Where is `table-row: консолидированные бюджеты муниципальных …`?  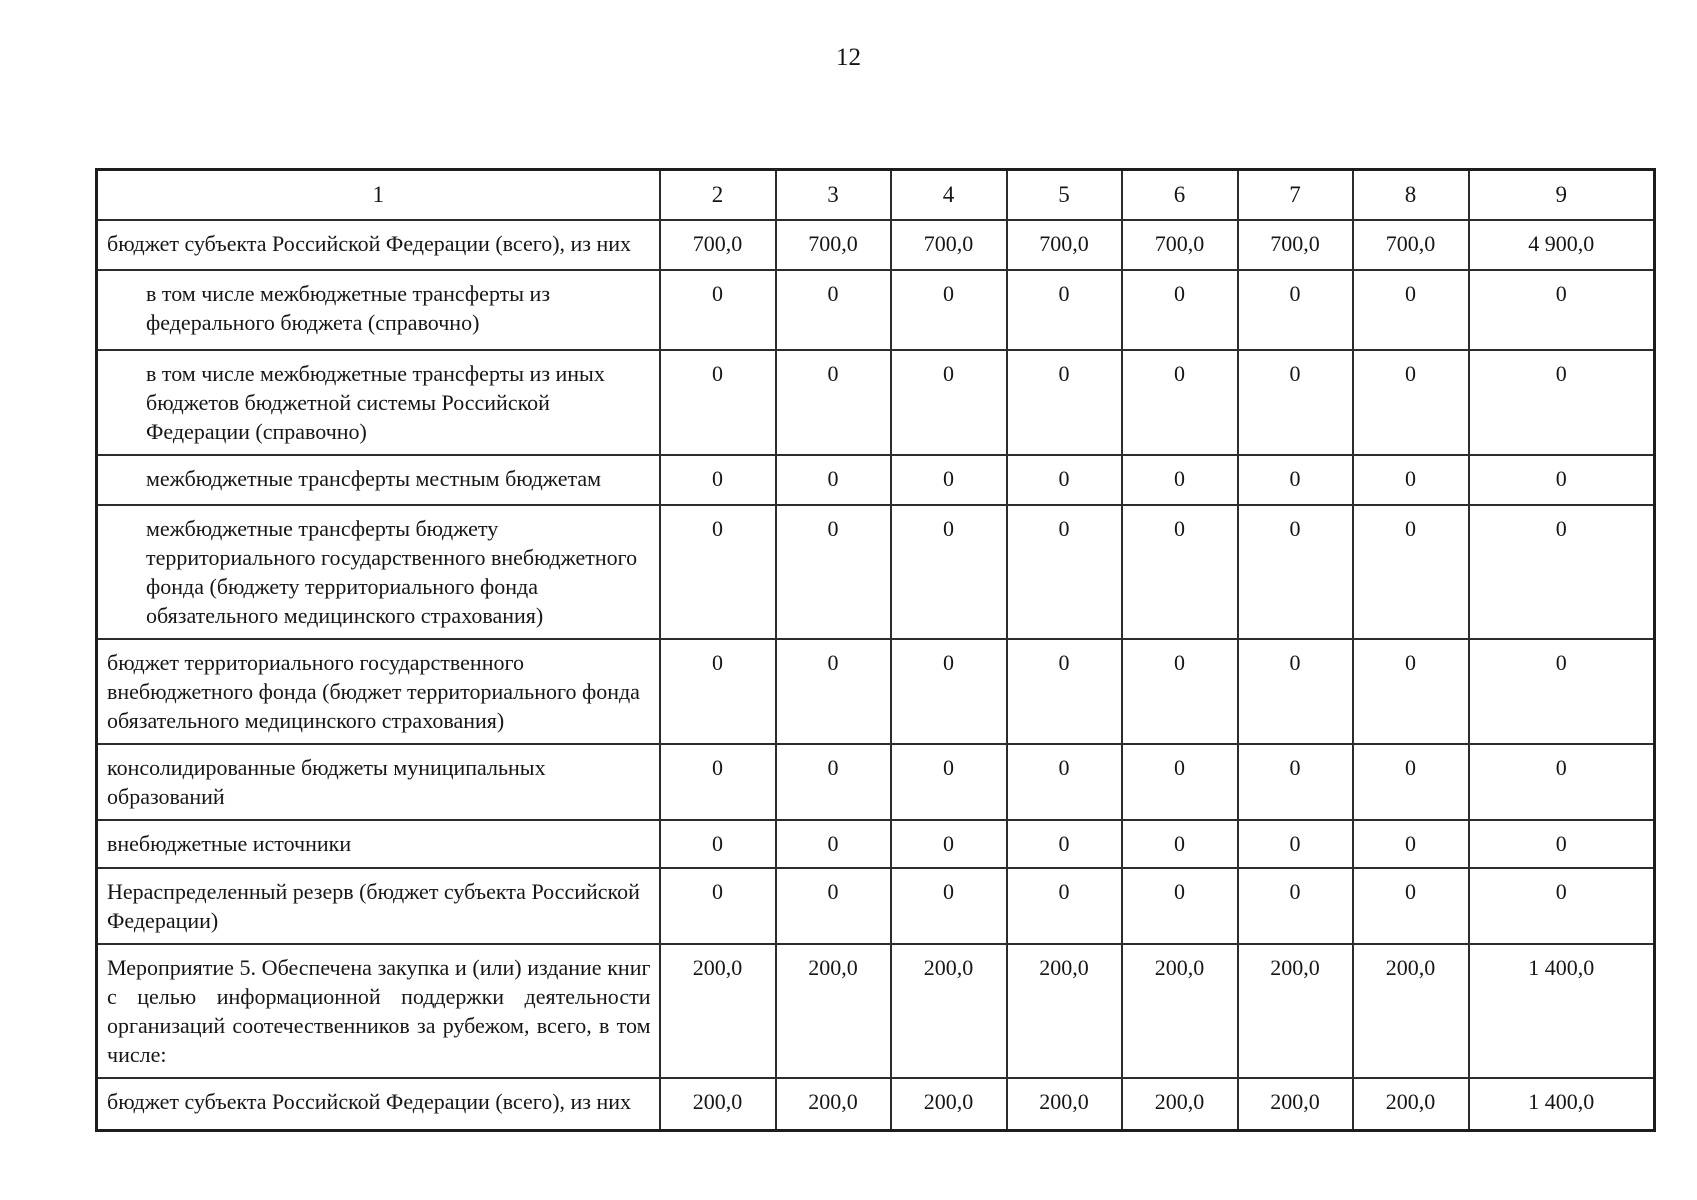
table-row: консолидированные бюджеты муниципальных … is located at coordinates (875, 782).